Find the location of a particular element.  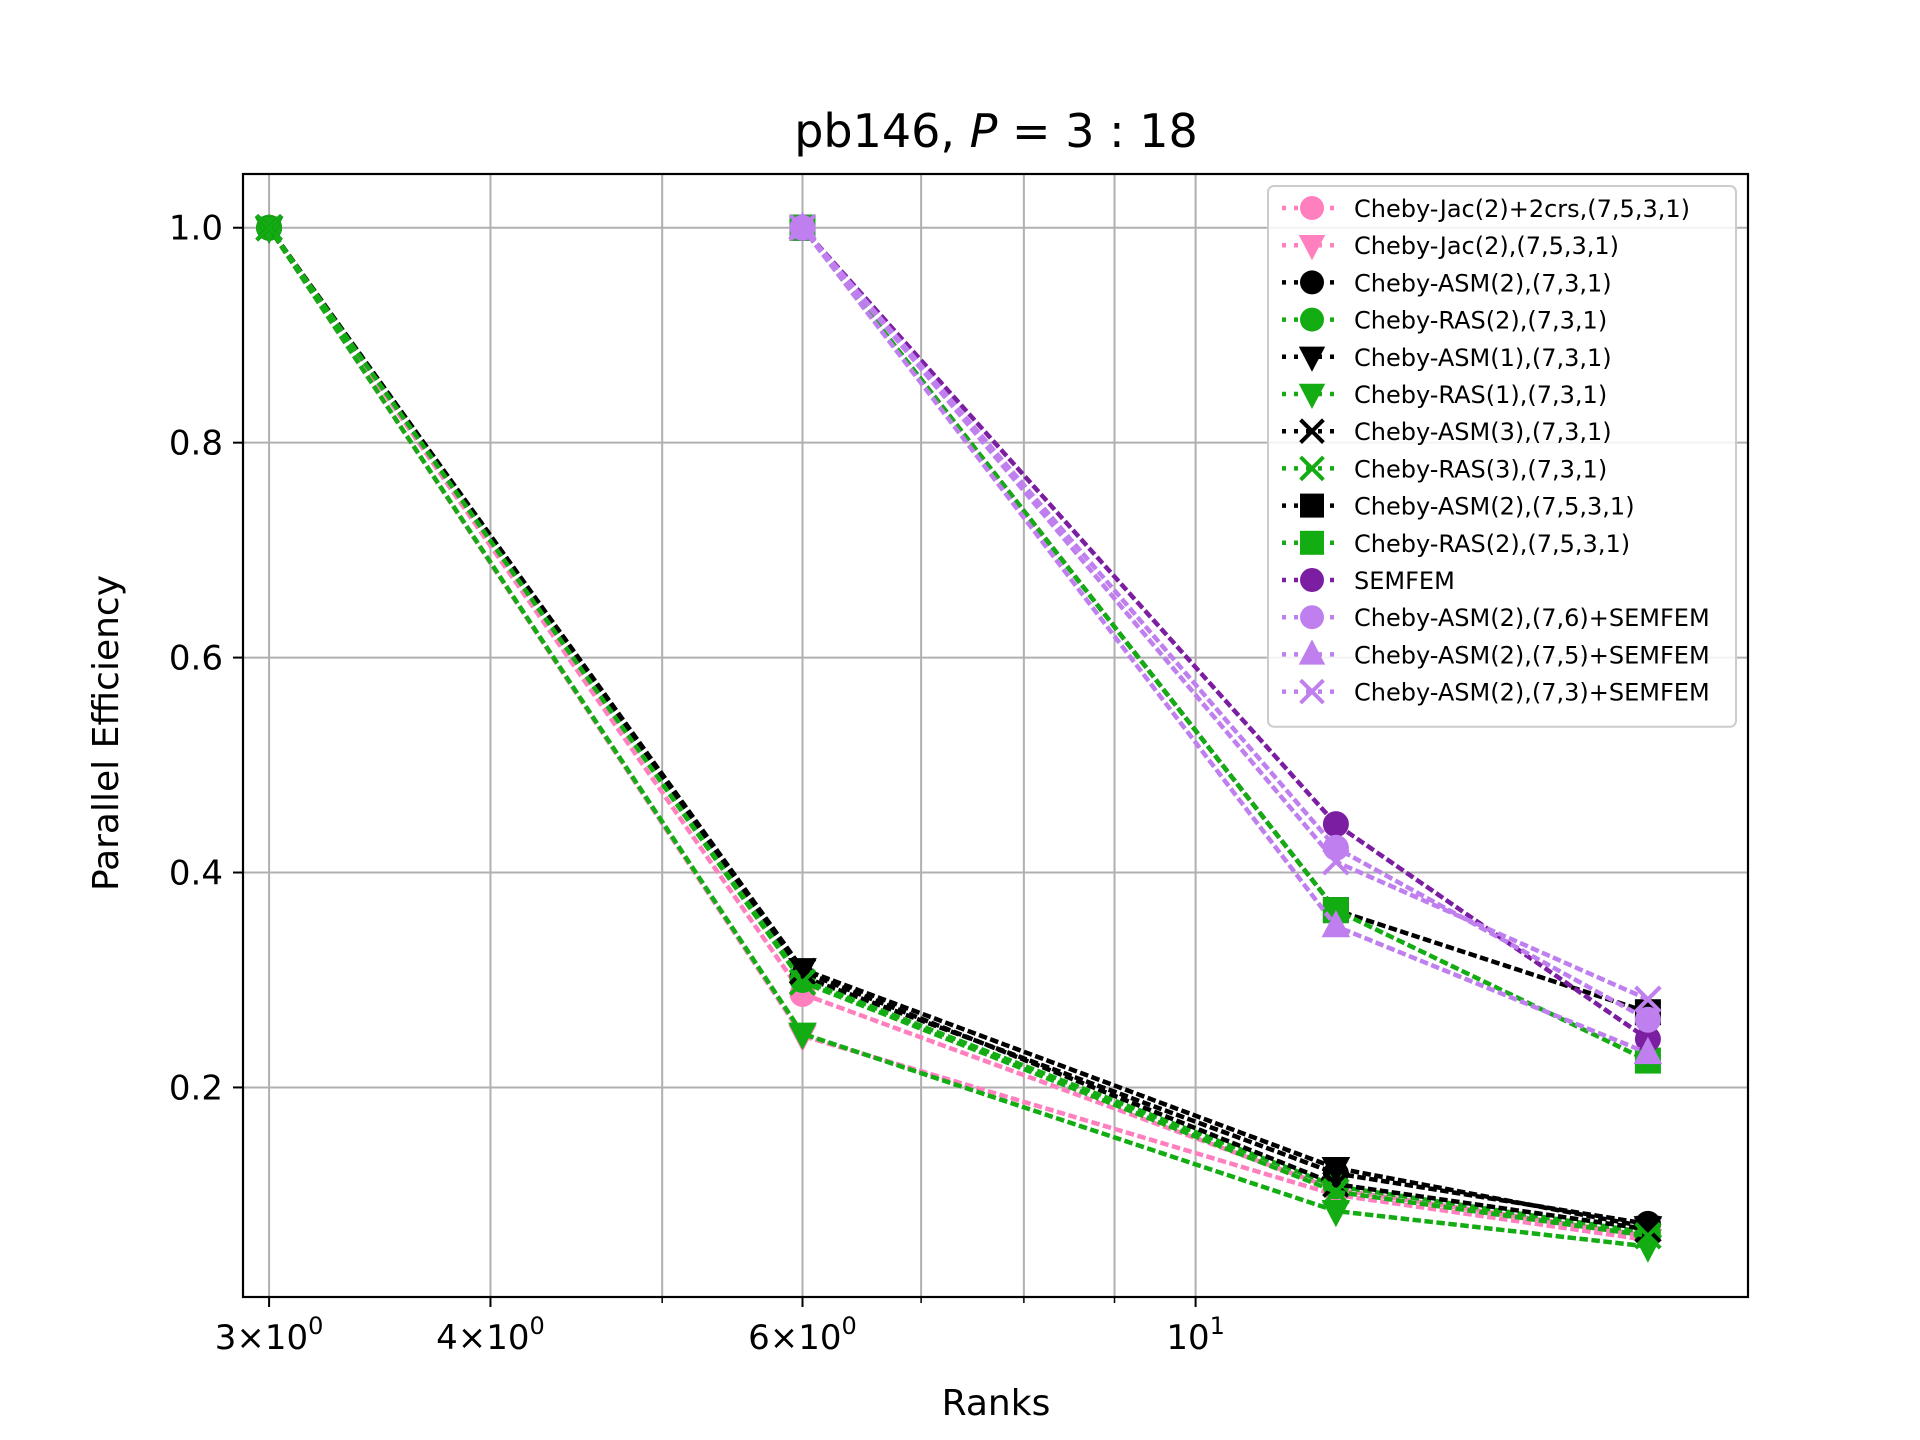

chart-title: pb146, P = 3 : 18 is located at coordinates (996, 131).